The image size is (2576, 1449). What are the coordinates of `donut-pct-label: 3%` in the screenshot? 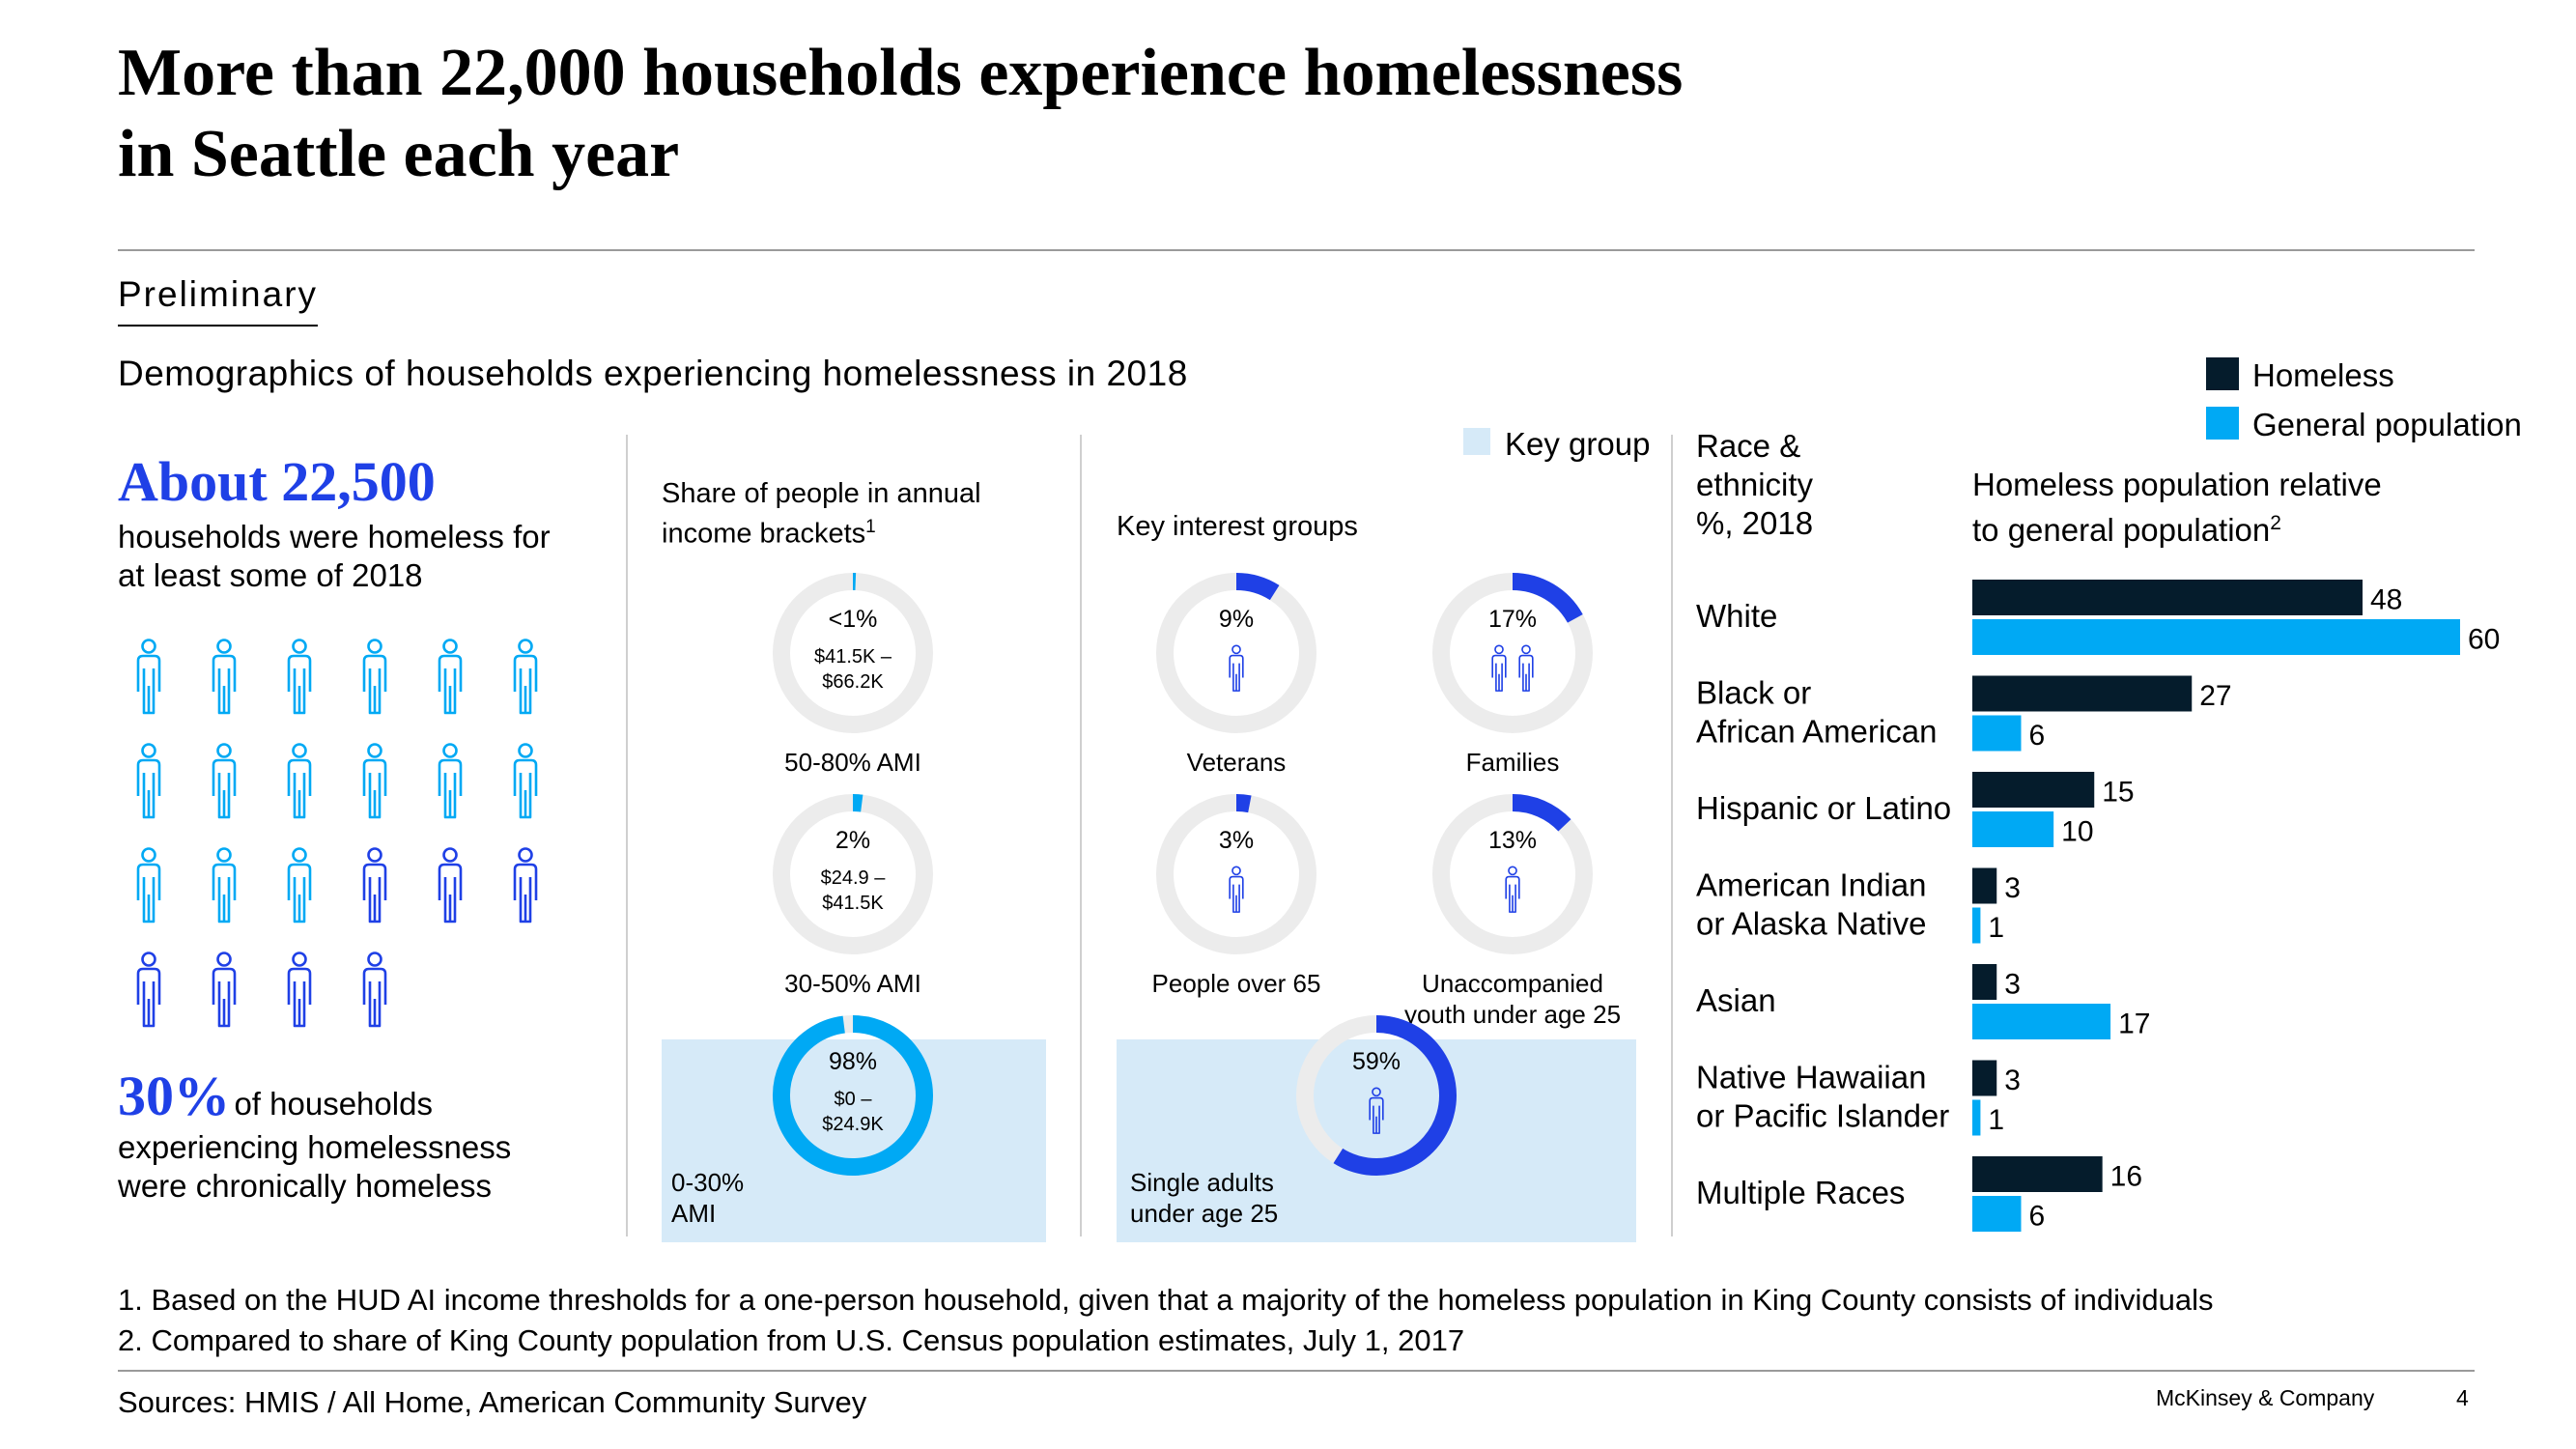 It's located at (1236, 840).